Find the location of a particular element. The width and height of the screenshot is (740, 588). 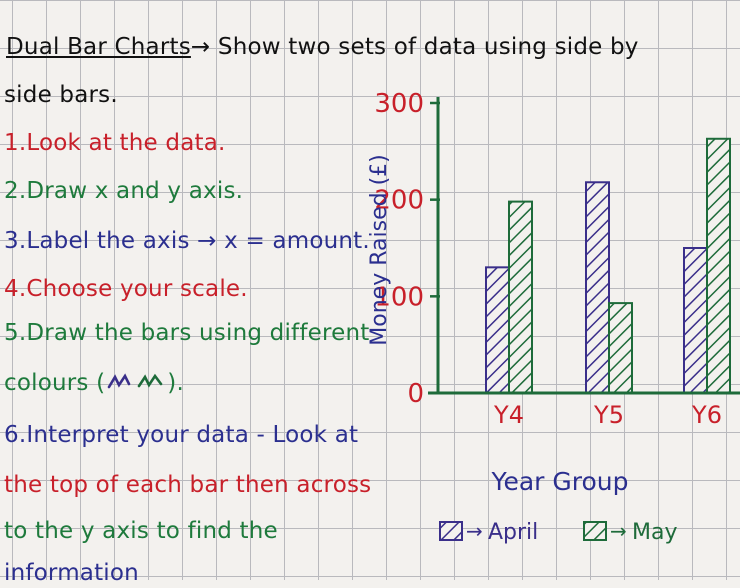

poster-title: Dual Bar Charts is located at coordinates (98, 47).